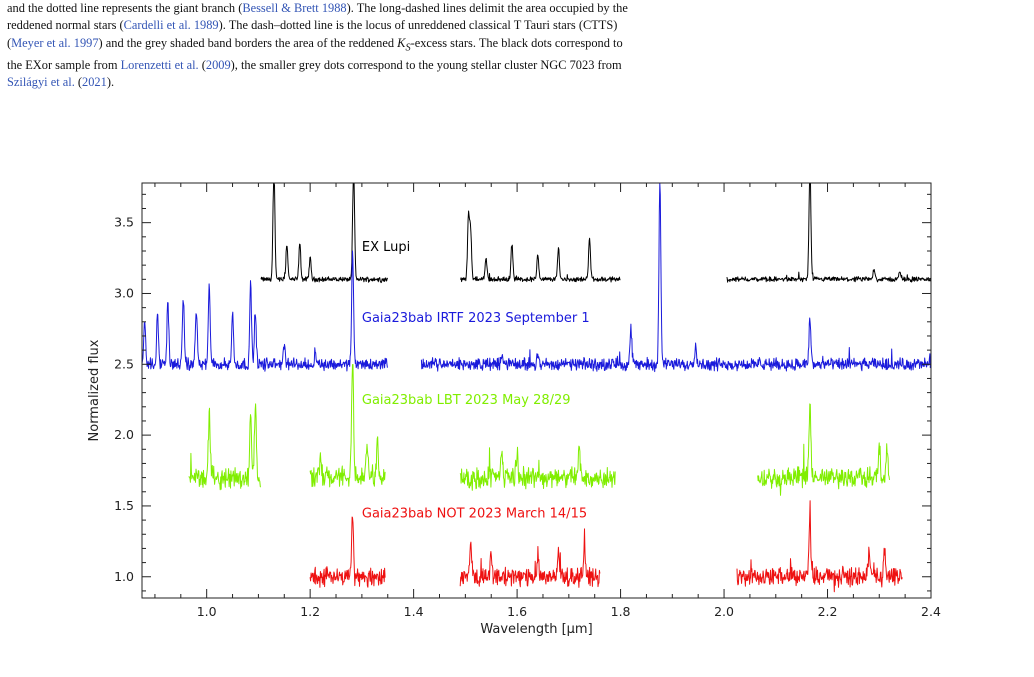 The width and height of the screenshot is (1034, 677). Describe the element at coordinates (124, 576) in the screenshot. I see `y-tick-label: 1.0` at that location.